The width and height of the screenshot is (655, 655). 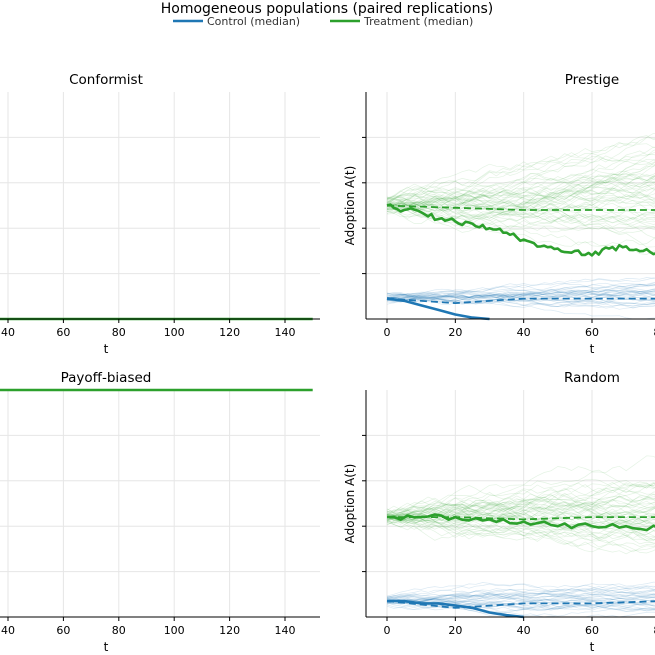 I want to click on series-line-dashed, so click(x=520, y=301).